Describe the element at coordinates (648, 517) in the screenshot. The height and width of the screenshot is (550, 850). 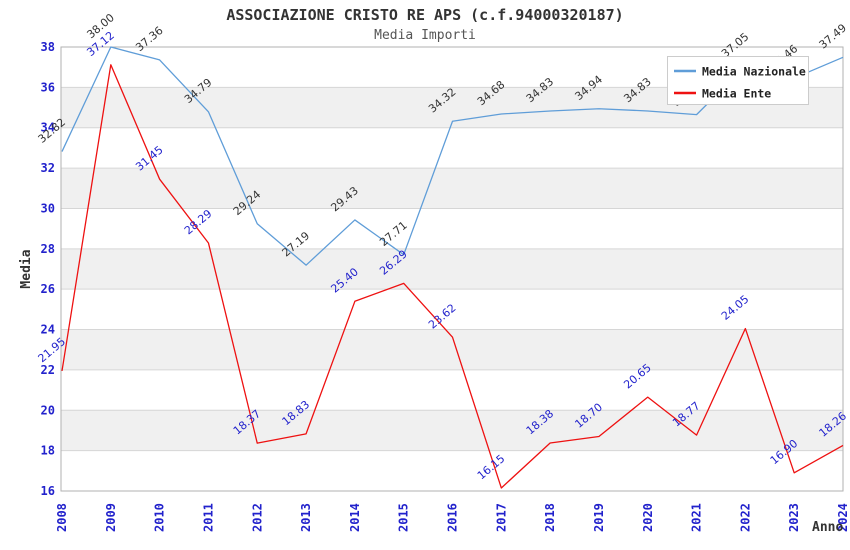
I see `x-tick-label: 2020` at that location.